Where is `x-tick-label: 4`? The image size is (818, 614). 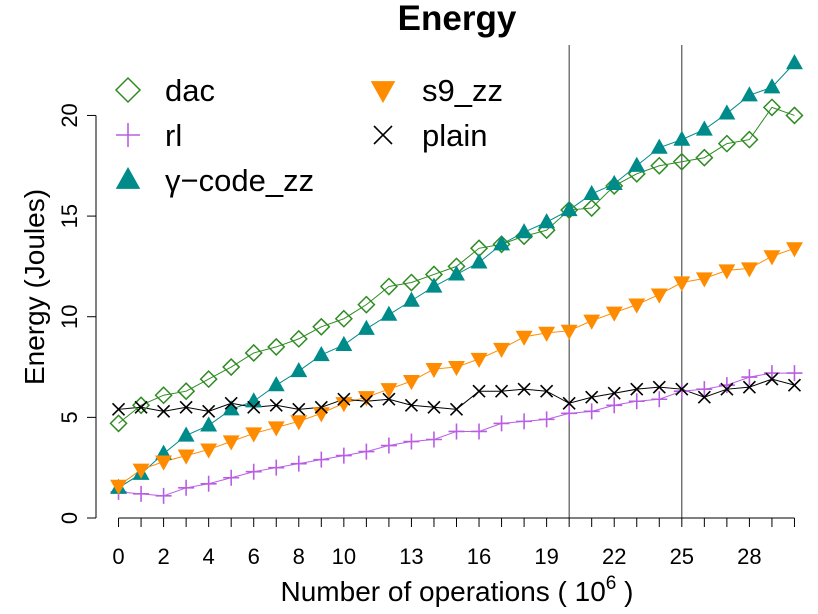
x-tick-label: 4 is located at coordinates (209, 556).